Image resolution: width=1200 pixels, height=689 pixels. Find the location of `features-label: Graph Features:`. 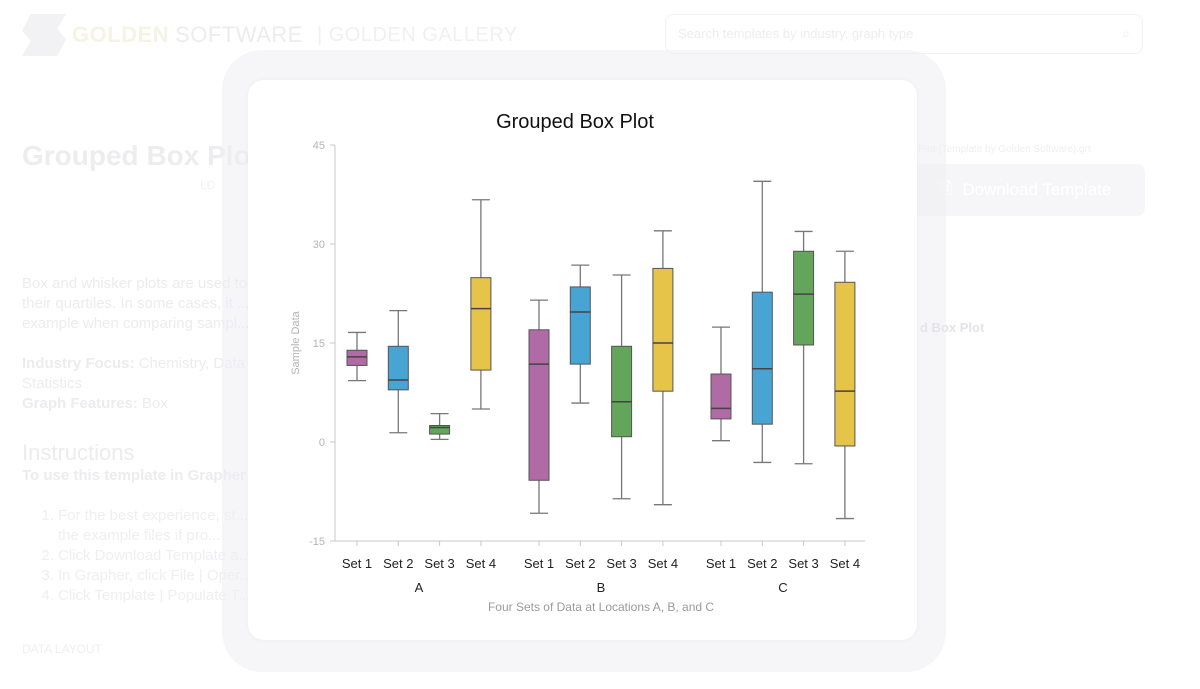

features-label: Graph Features: is located at coordinates (80, 403).